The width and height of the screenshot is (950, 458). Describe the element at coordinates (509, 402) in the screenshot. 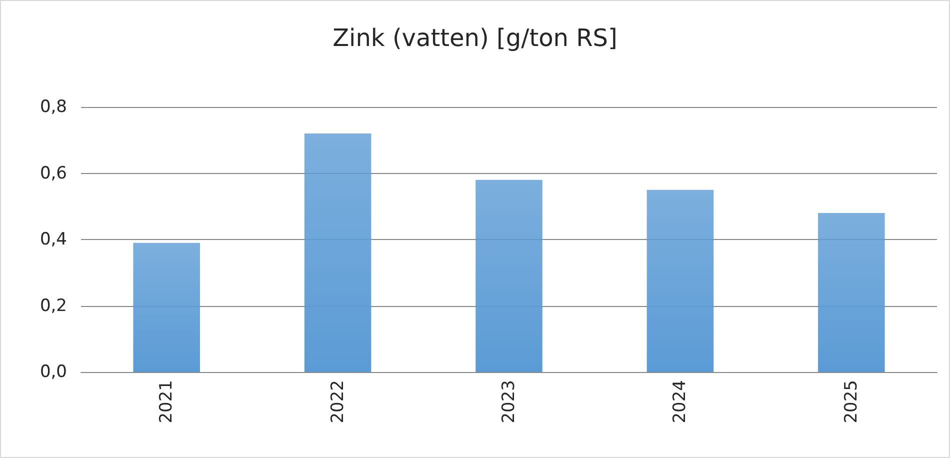

I see `x-tick-label: 2023` at that location.